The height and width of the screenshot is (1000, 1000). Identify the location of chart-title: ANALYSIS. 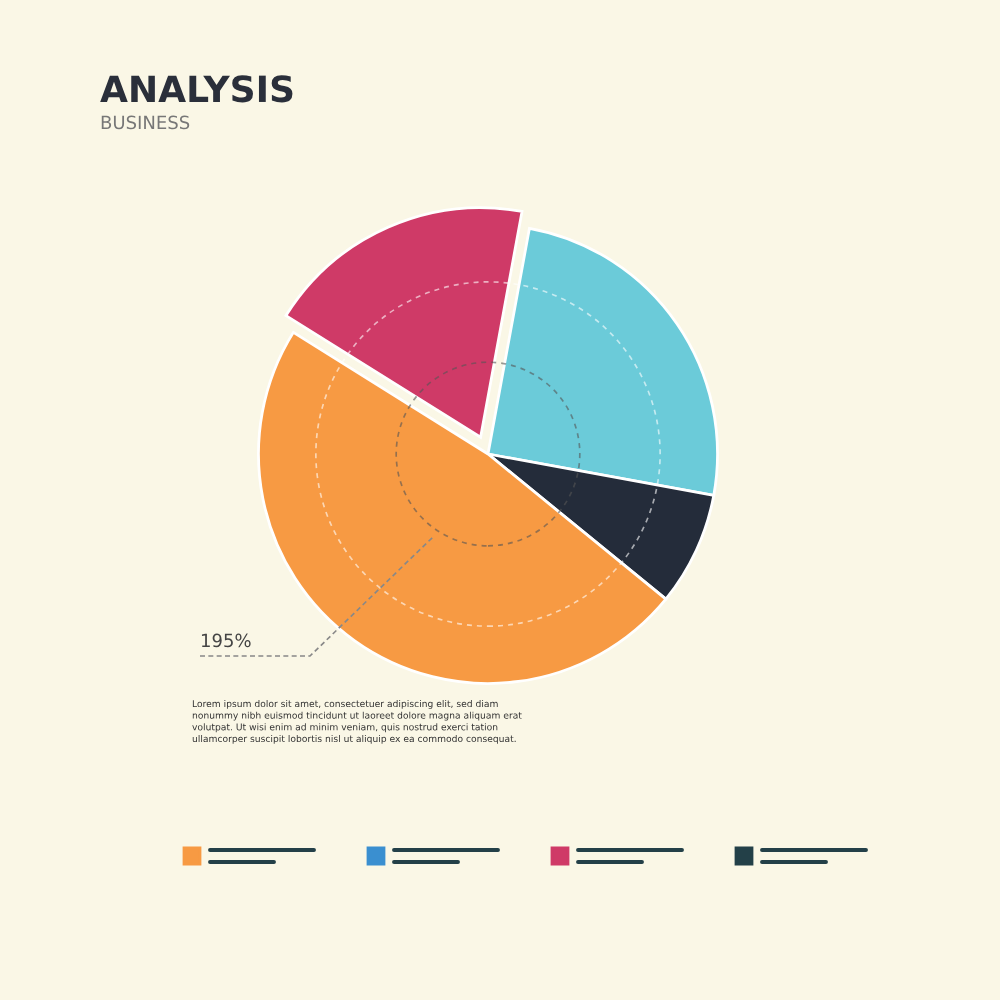
(196, 89).